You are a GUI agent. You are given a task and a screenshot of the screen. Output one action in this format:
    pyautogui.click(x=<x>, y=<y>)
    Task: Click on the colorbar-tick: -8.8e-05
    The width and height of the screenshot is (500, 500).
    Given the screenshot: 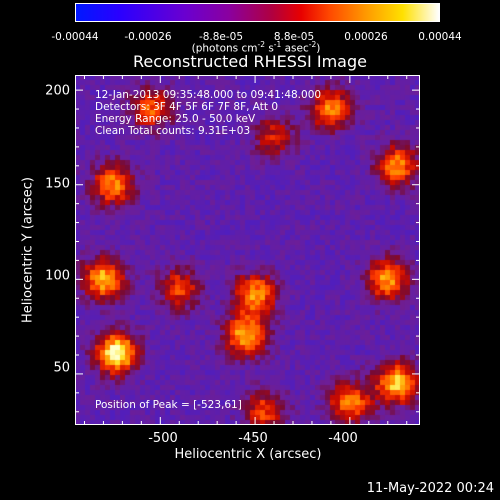 What is the action you would take?
    pyautogui.click(x=221, y=37)
    